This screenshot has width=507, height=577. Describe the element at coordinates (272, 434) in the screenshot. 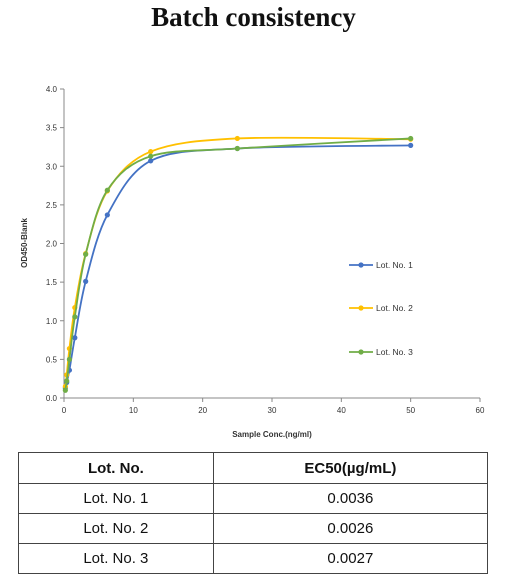

I see `x-axis-title: Sample Conc.(ng/ml)` at that location.